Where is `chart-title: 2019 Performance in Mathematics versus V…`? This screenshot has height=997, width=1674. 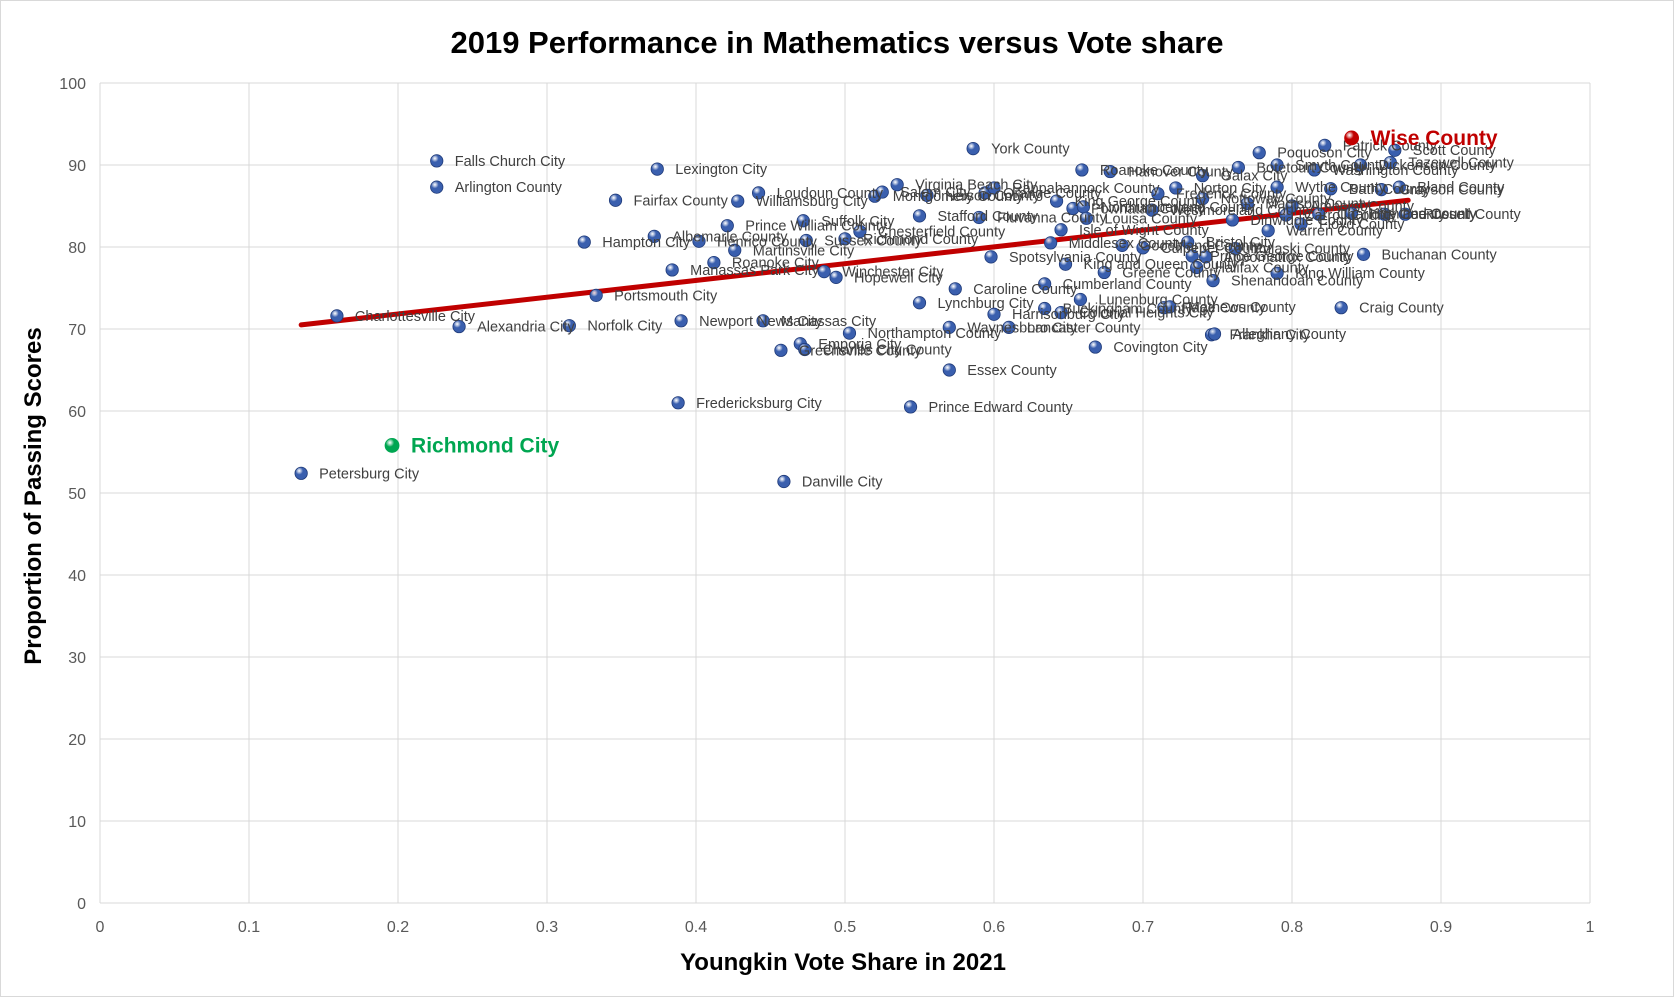 chart-title: 2019 Performance in Mathematics versus V… is located at coordinates (836, 42).